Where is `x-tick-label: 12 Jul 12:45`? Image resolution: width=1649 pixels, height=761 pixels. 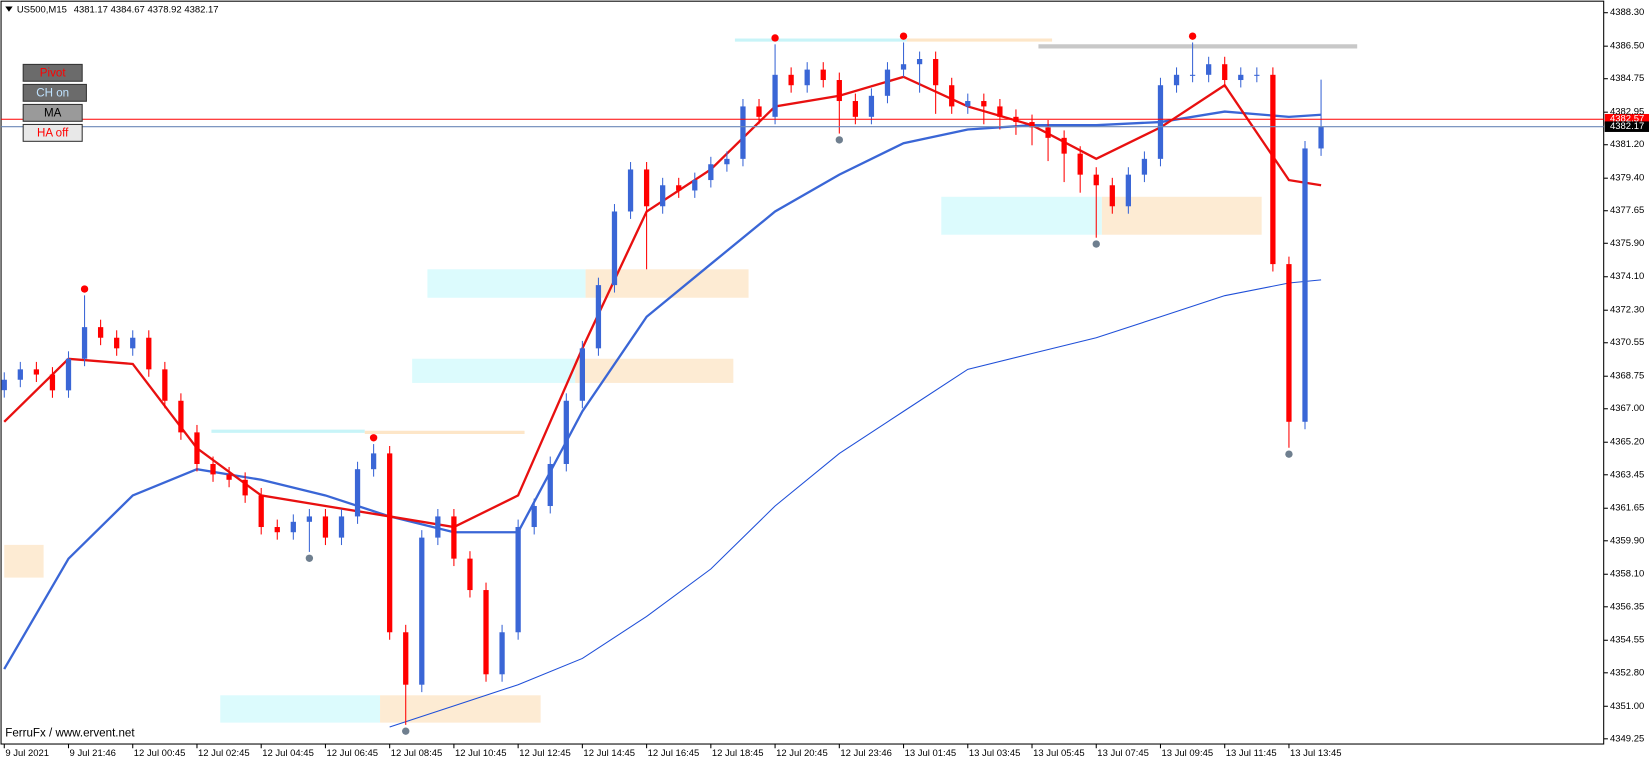 x-tick-label: 12 Jul 12:45 is located at coordinates (545, 753).